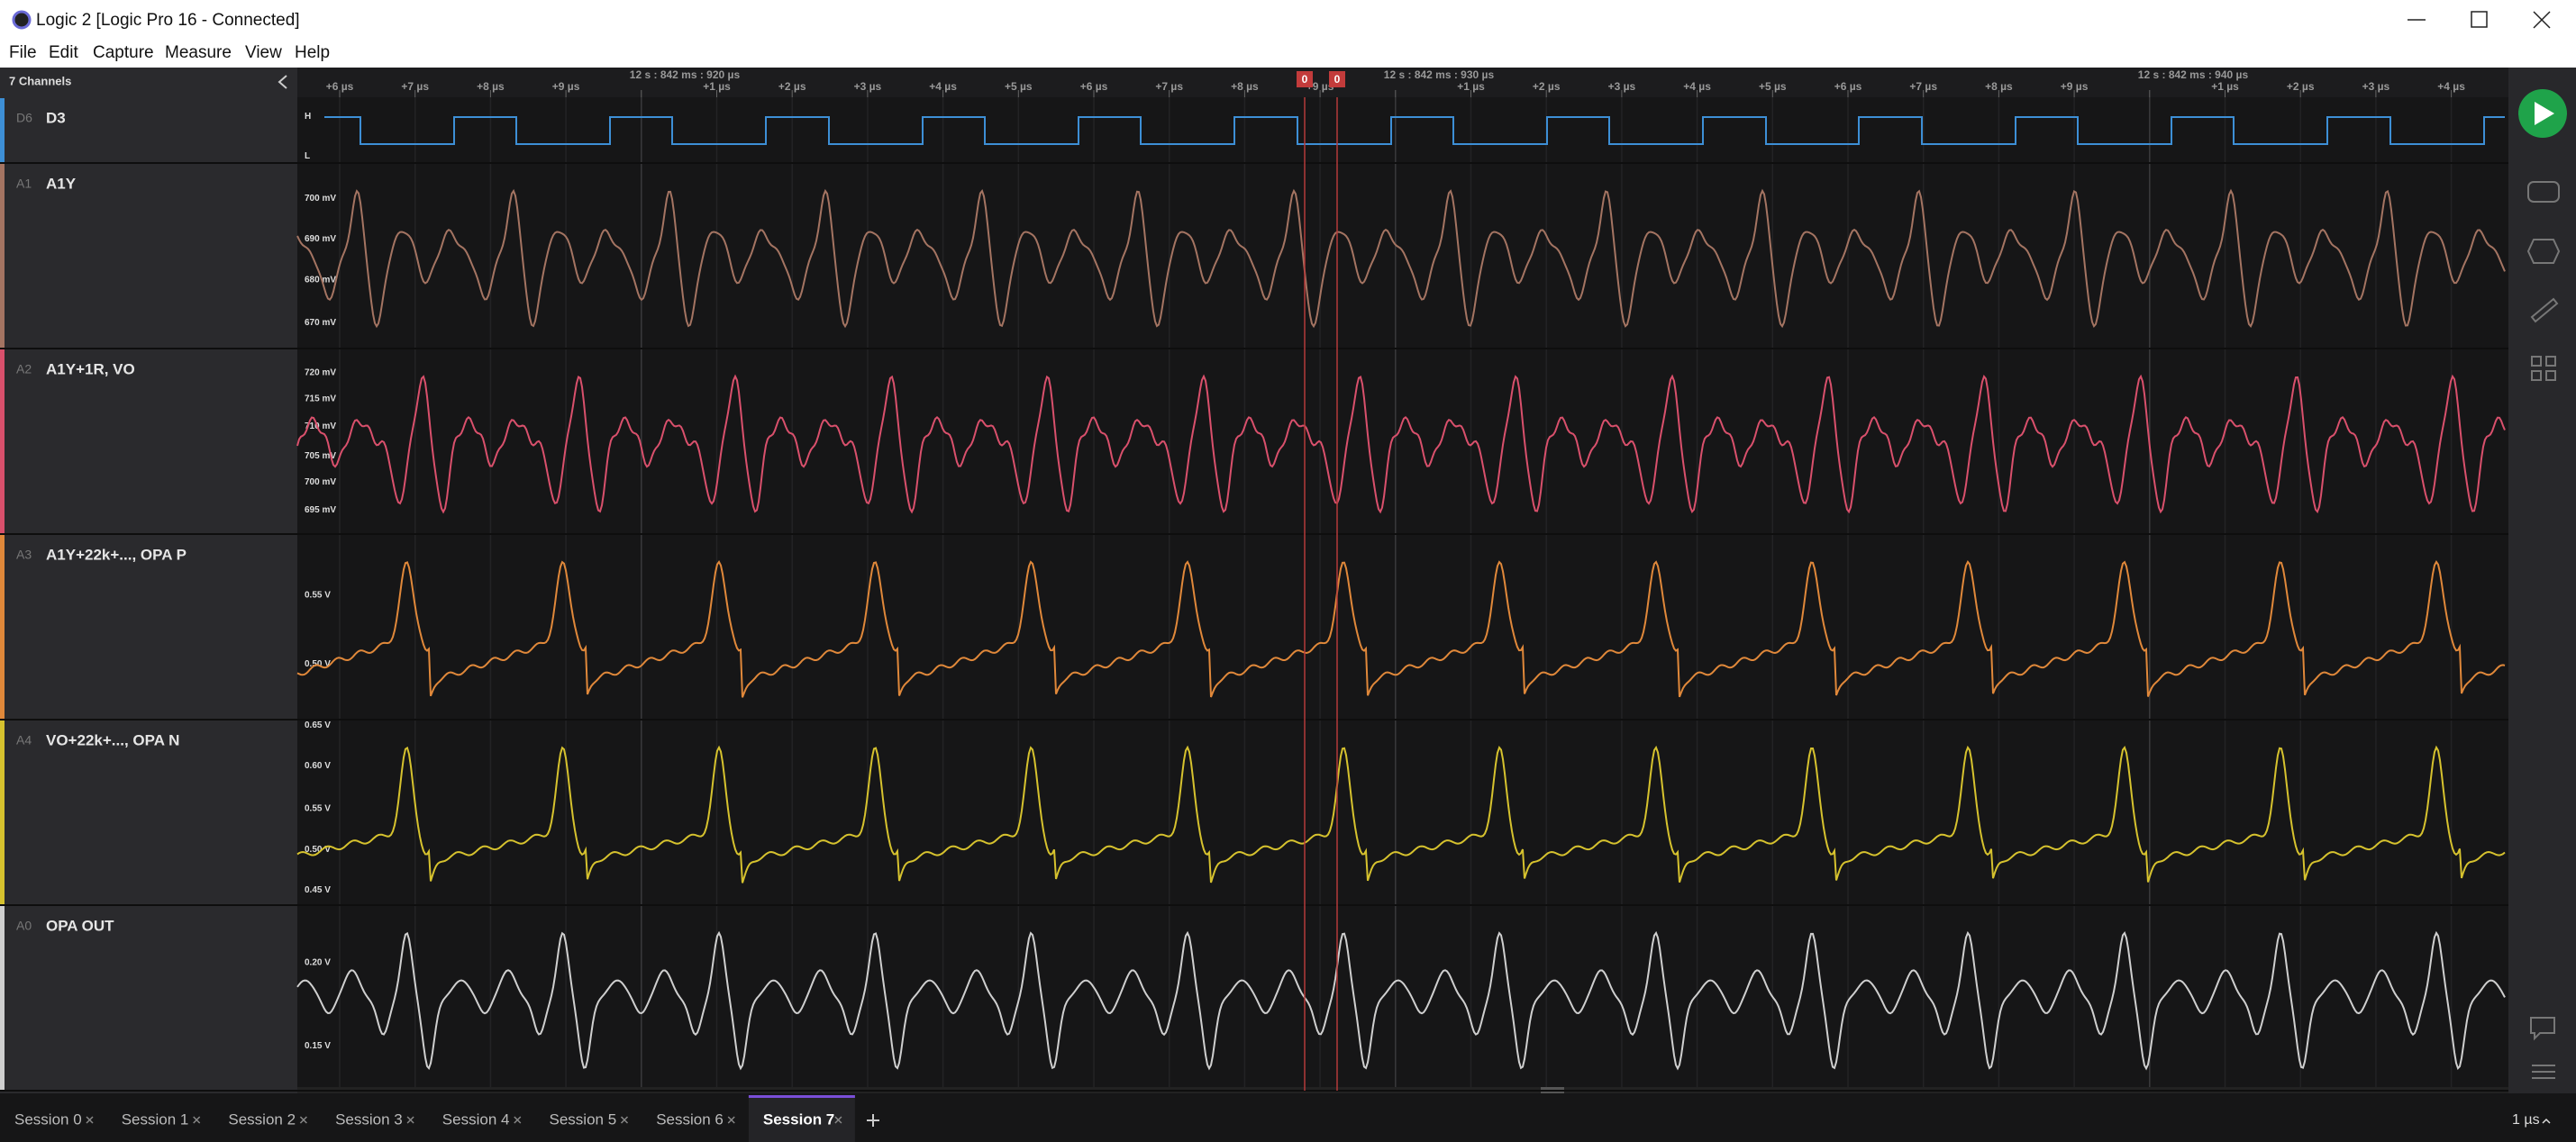  What do you see at coordinates (61, 183) in the screenshot?
I see `channel-name: A1Y` at bounding box center [61, 183].